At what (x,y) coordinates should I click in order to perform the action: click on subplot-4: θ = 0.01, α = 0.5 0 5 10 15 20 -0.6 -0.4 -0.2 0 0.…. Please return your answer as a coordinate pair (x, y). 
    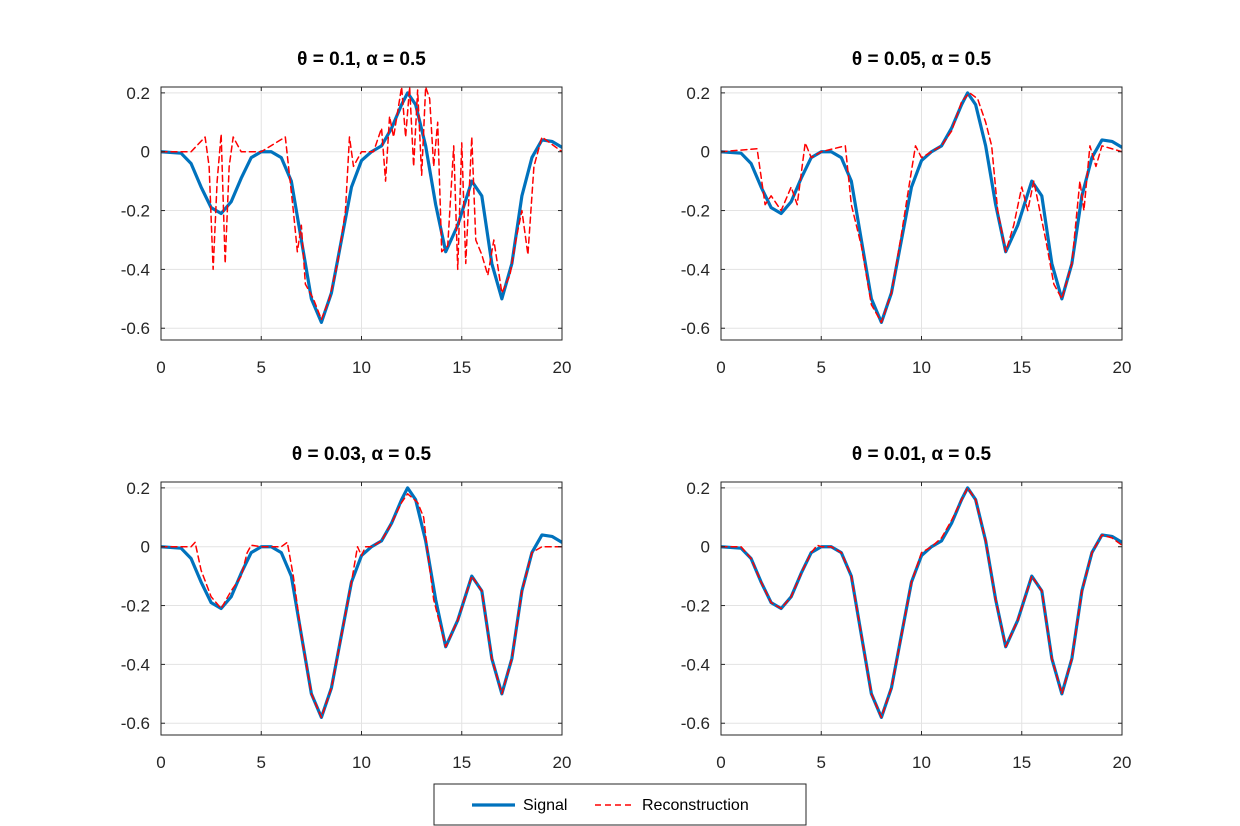
    Looking at the image, I should click on (906, 608).